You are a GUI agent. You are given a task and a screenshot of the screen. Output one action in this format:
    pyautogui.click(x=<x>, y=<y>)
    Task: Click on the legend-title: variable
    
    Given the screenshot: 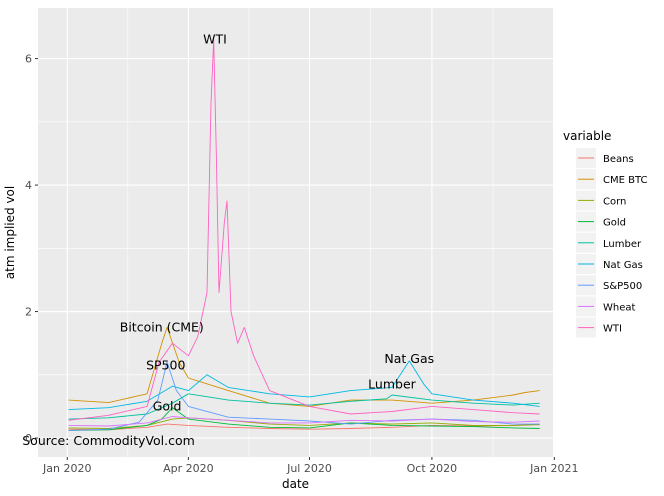 What is the action you would take?
    pyautogui.click(x=587, y=136)
    